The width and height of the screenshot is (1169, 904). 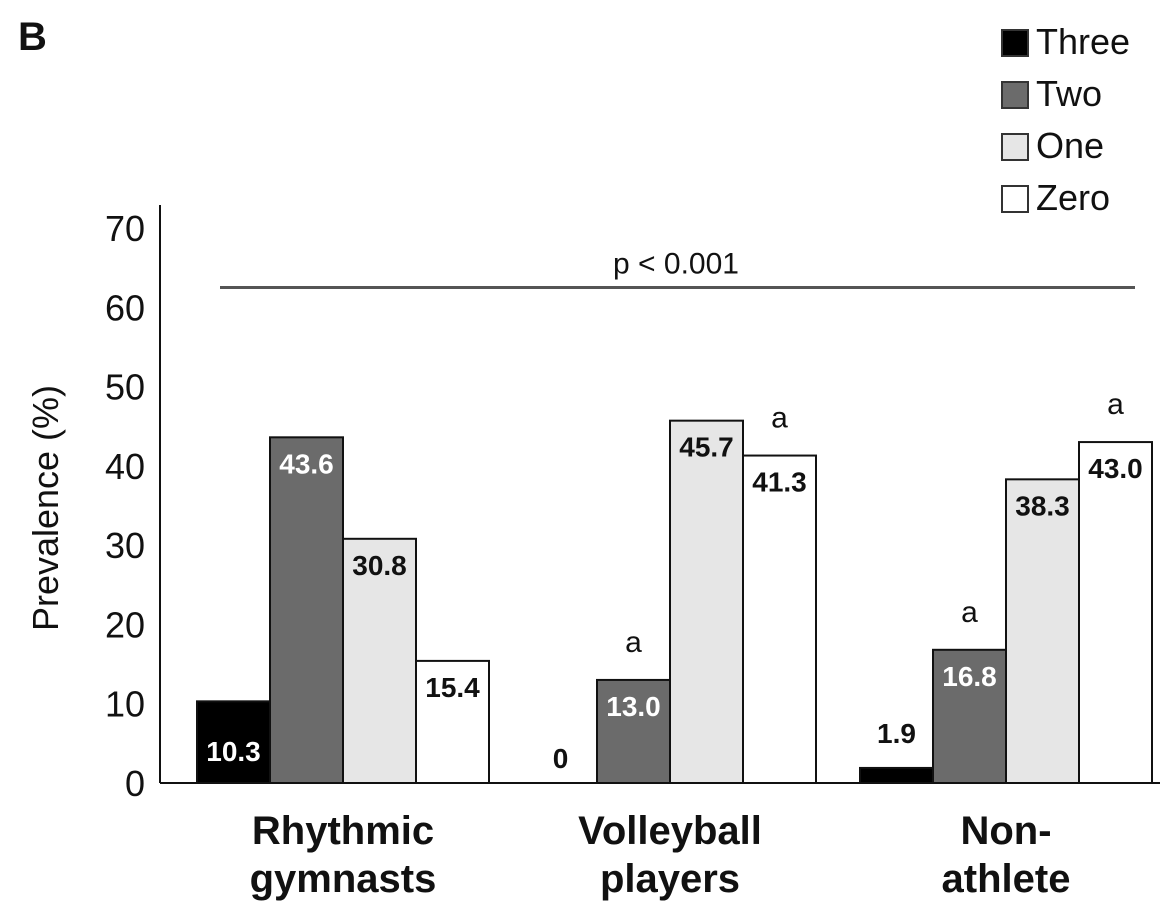 I want to click on legend-label-three: Three, so click(x=1083, y=41).